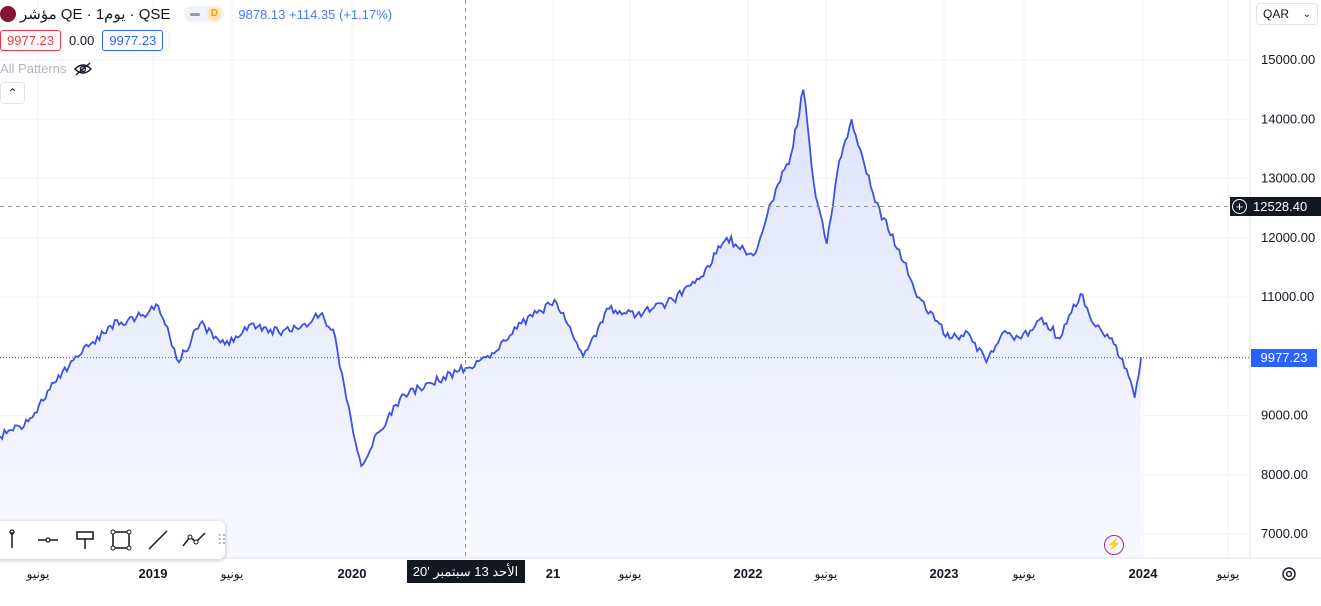 This screenshot has height=606, width=1321. What do you see at coordinates (1289, 574) in the screenshot?
I see `gear-icon` at bounding box center [1289, 574].